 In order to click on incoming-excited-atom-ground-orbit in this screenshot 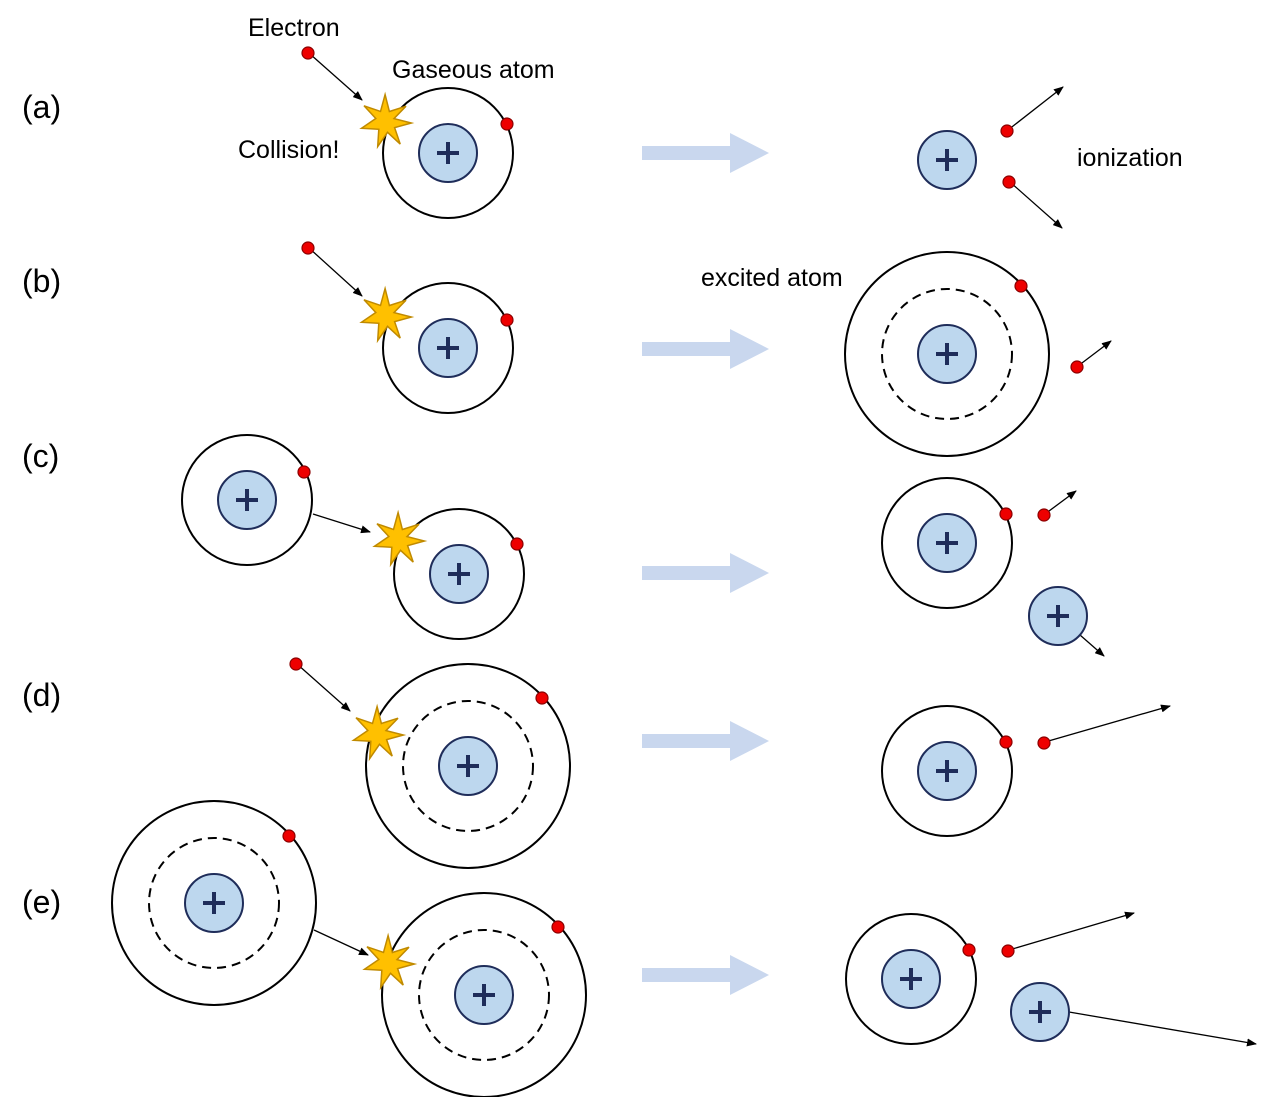, I will do `click(214, 903)`.